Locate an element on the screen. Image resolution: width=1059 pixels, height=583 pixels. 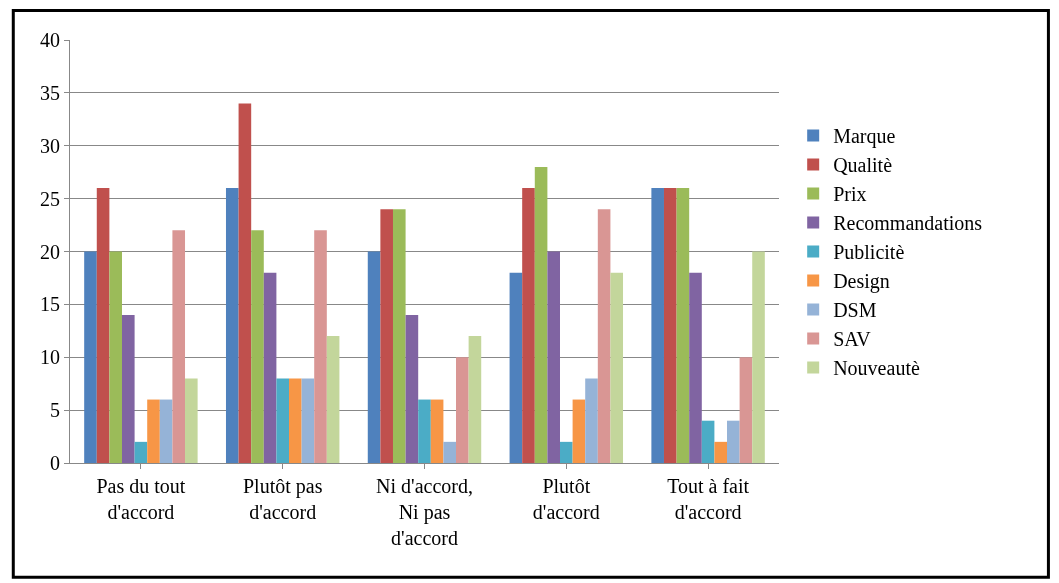
legend-label: Recommandations is located at coordinates (908, 223).